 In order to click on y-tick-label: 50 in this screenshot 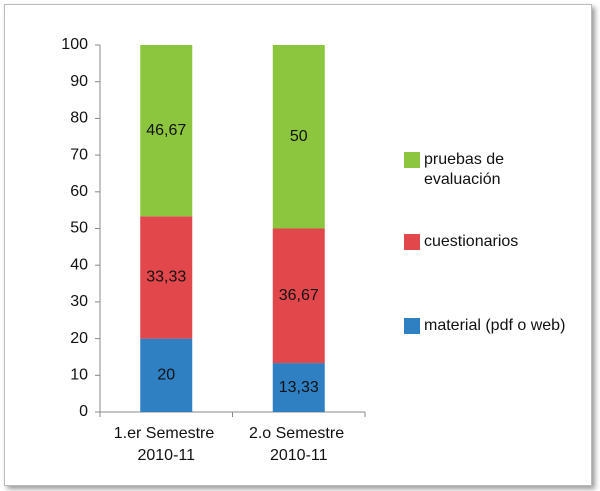, I will do `click(79, 228)`.